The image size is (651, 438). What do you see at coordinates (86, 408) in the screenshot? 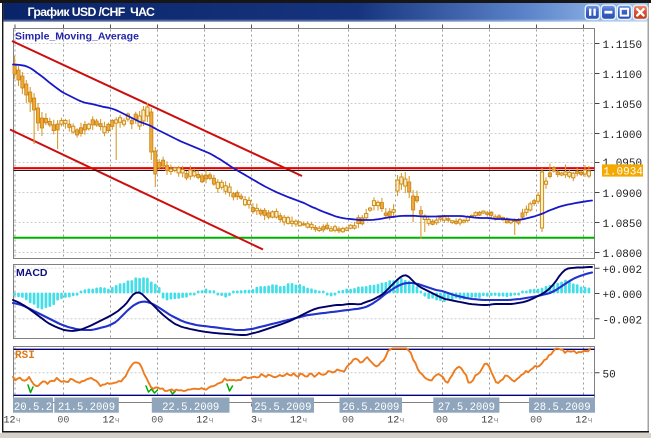
I see `svg-text: 21.5.2009` at bounding box center [86, 408].